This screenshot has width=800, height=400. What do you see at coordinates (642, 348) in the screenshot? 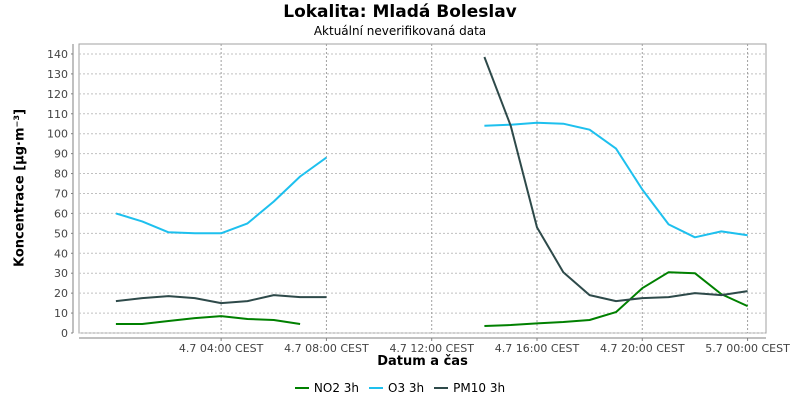
I see `x-tick-label: 4.7 20:00 CEST` at bounding box center [642, 348].